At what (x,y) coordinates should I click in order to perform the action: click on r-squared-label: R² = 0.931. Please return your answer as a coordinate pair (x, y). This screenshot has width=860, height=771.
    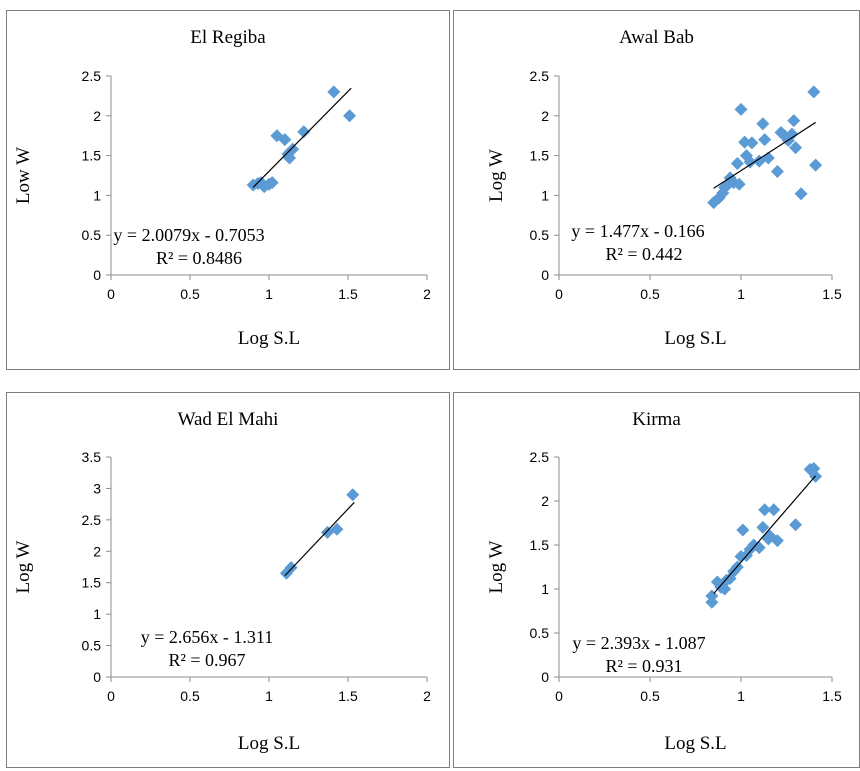
    Looking at the image, I should click on (643, 666).